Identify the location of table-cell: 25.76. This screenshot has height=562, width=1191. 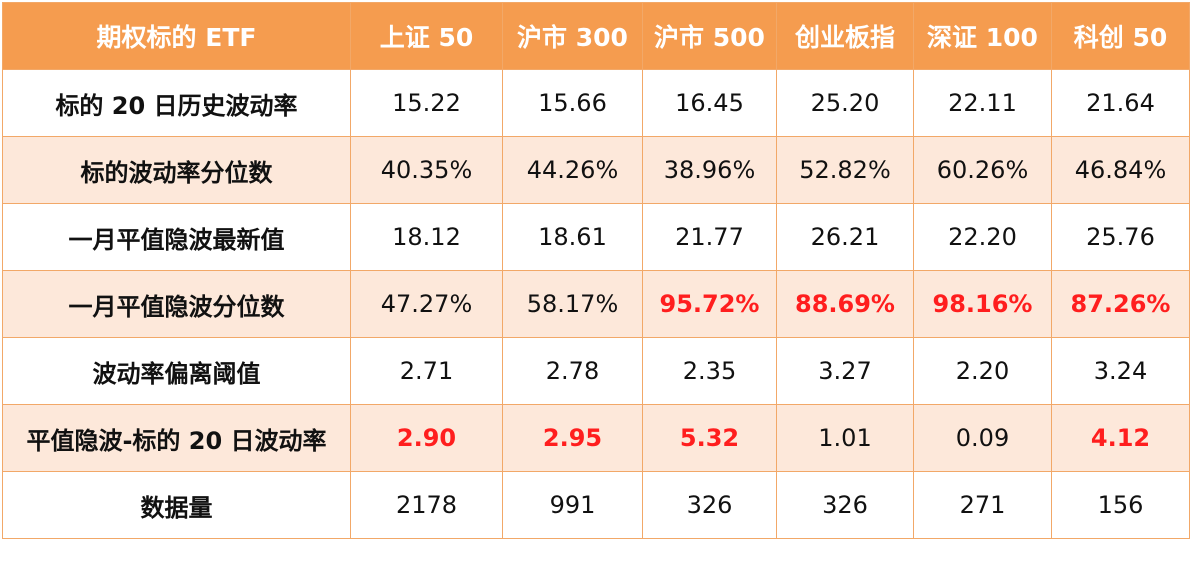
(1120, 237).